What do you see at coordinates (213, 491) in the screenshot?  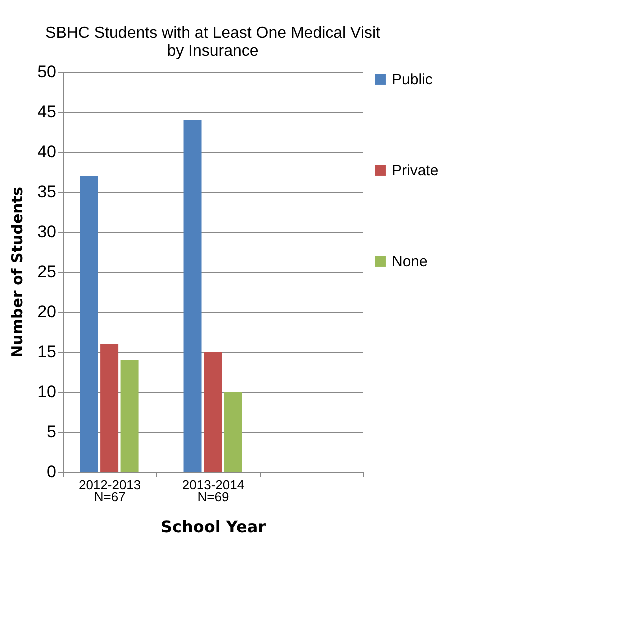 I see `x-tick-label: 2013-2014 N=69` at bounding box center [213, 491].